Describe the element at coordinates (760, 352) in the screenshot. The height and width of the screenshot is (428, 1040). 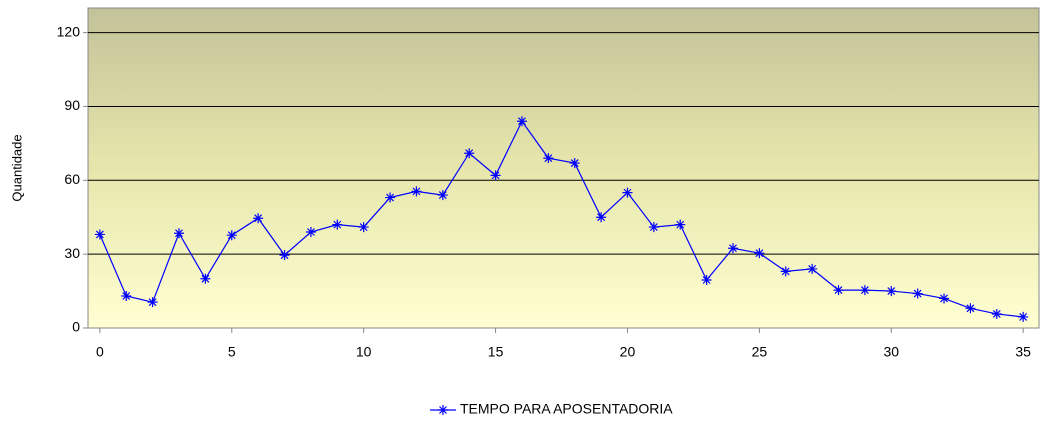
I see `x-tick-label: 25` at that location.